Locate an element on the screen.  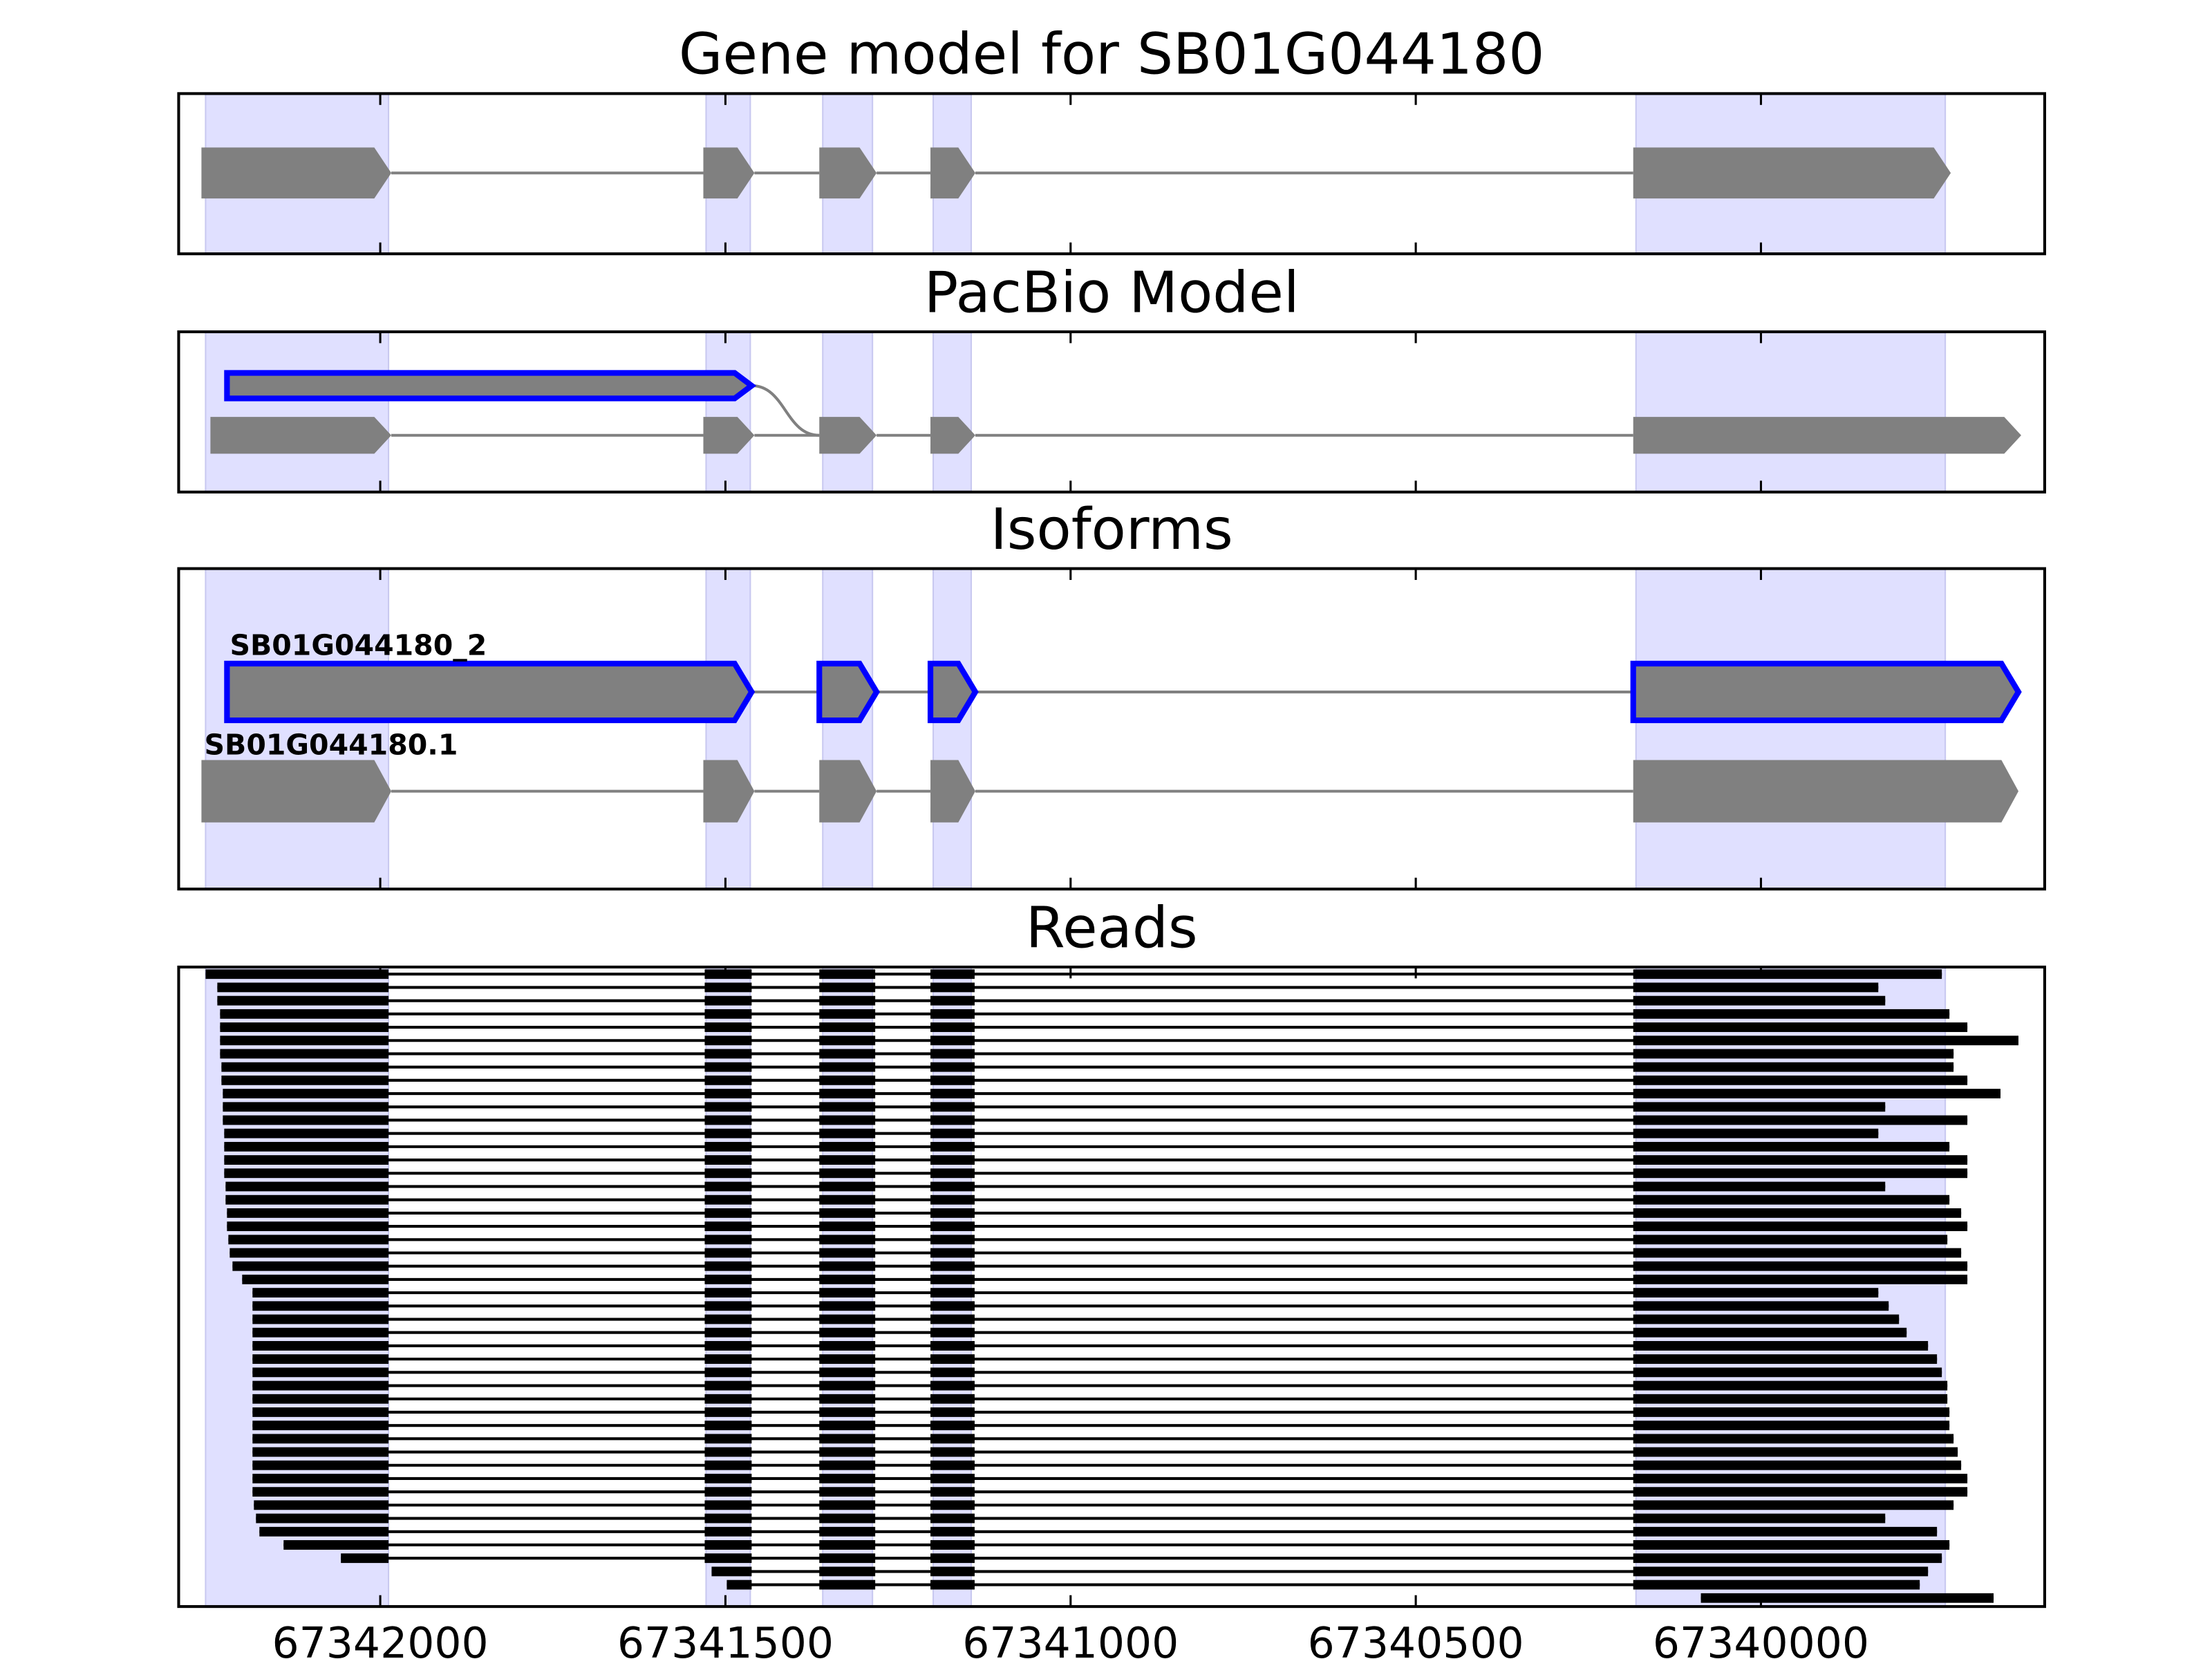
panel: PacBio Model is located at coordinates (1111, 377).